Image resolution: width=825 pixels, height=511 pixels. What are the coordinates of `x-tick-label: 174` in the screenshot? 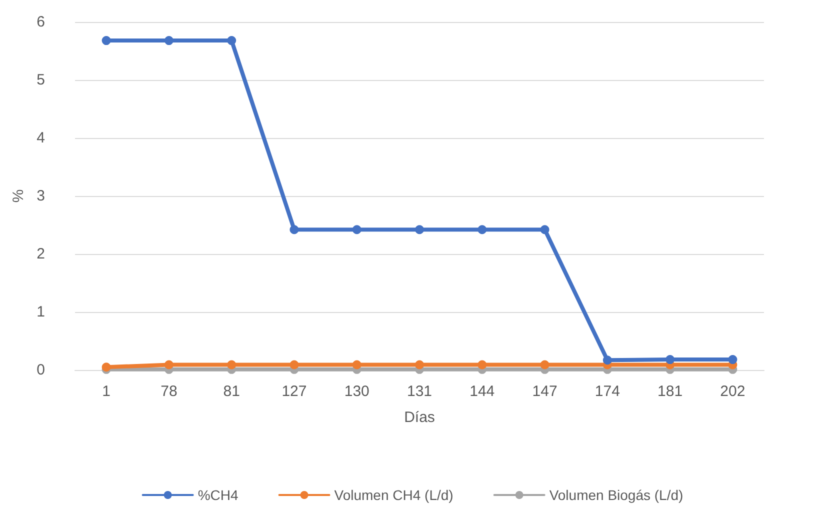 It's located at (607, 391).